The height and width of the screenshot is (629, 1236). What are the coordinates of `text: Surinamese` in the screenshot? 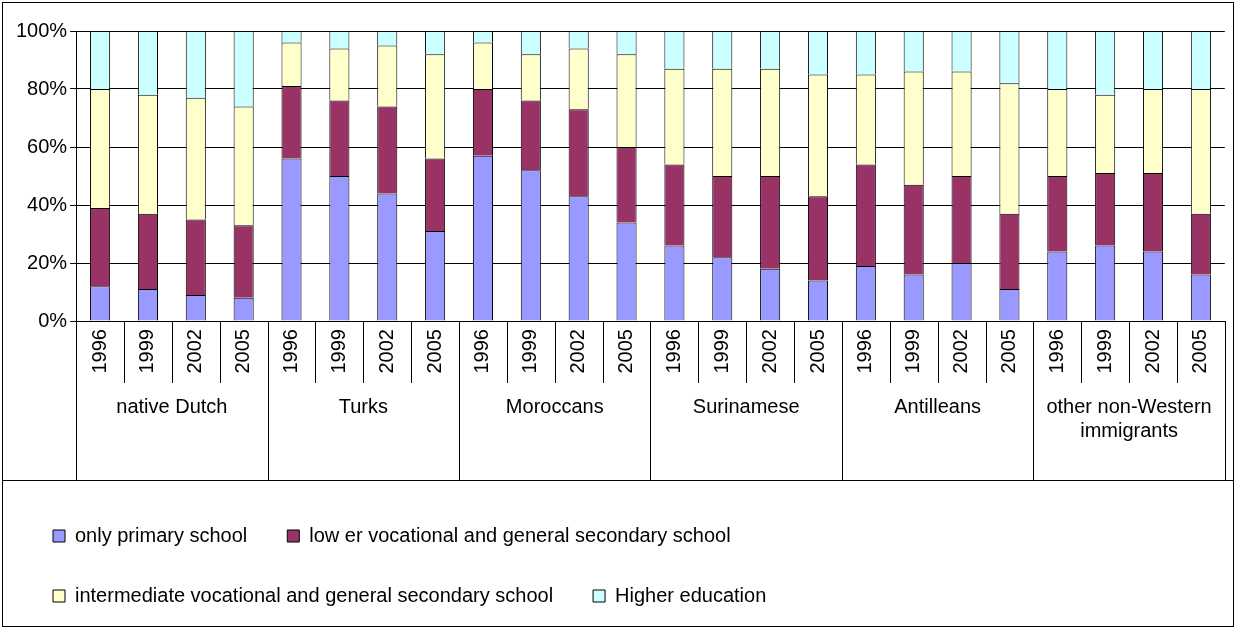 It's located at (746, 405).